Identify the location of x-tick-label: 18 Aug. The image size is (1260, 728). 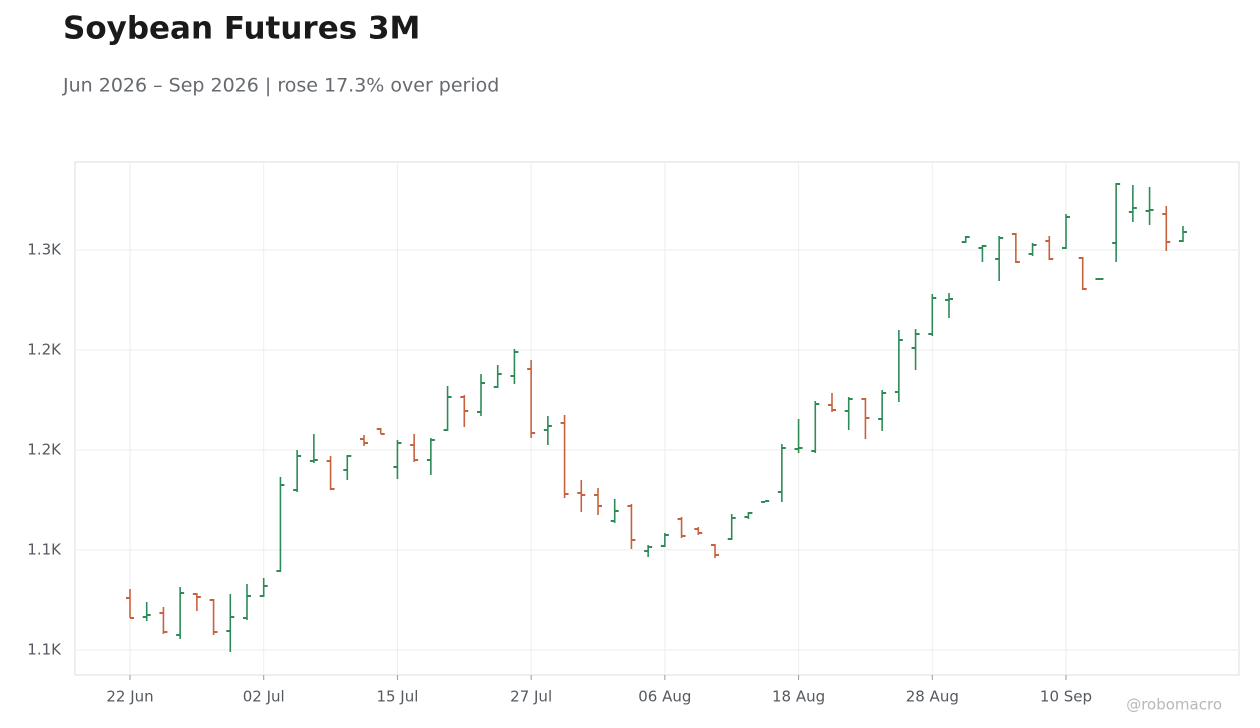
(798, 697).